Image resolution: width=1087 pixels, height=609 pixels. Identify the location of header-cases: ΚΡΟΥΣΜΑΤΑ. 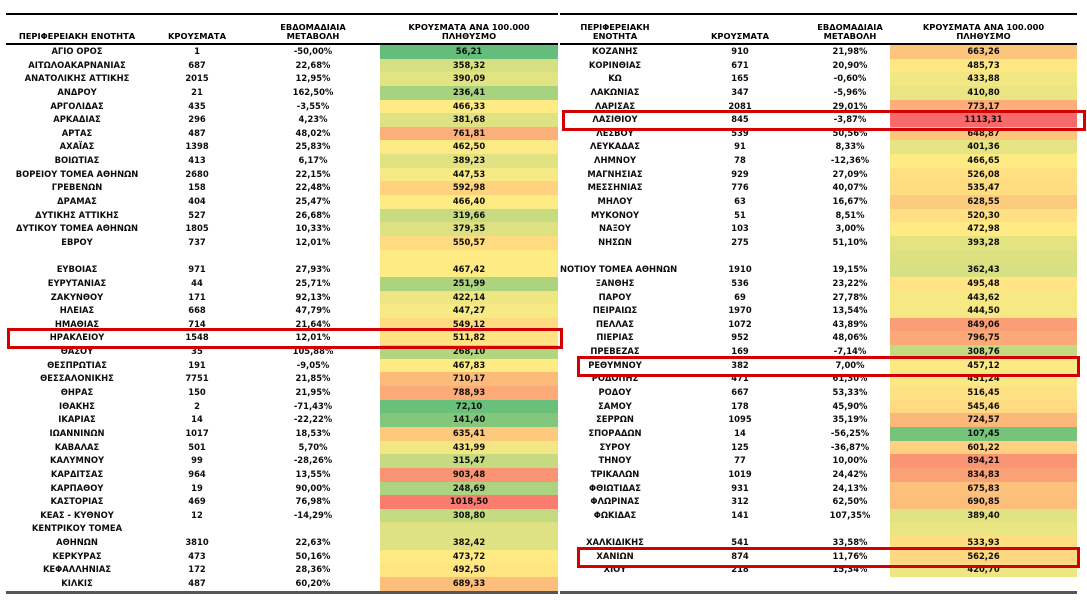
(197, 36).